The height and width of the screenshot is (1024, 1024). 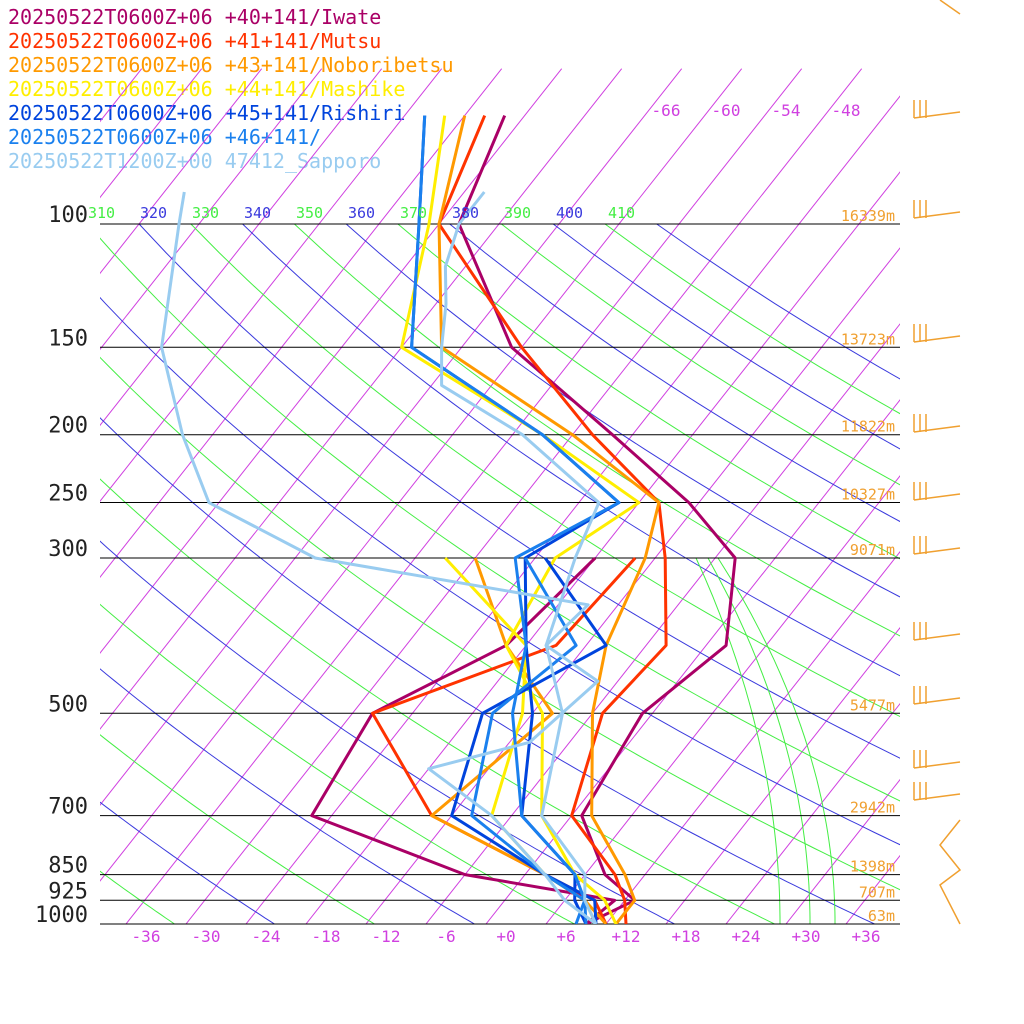 I want to click on legend-entry: 20250522T1200Z+00 47412_Sapporo, so click(x=194, y=161).